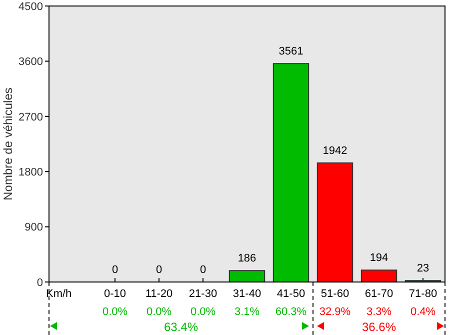  What do you see at coordinates (423, 268) in the screenshot?
I see `data-label: 23` at bounding box center [423, 268].